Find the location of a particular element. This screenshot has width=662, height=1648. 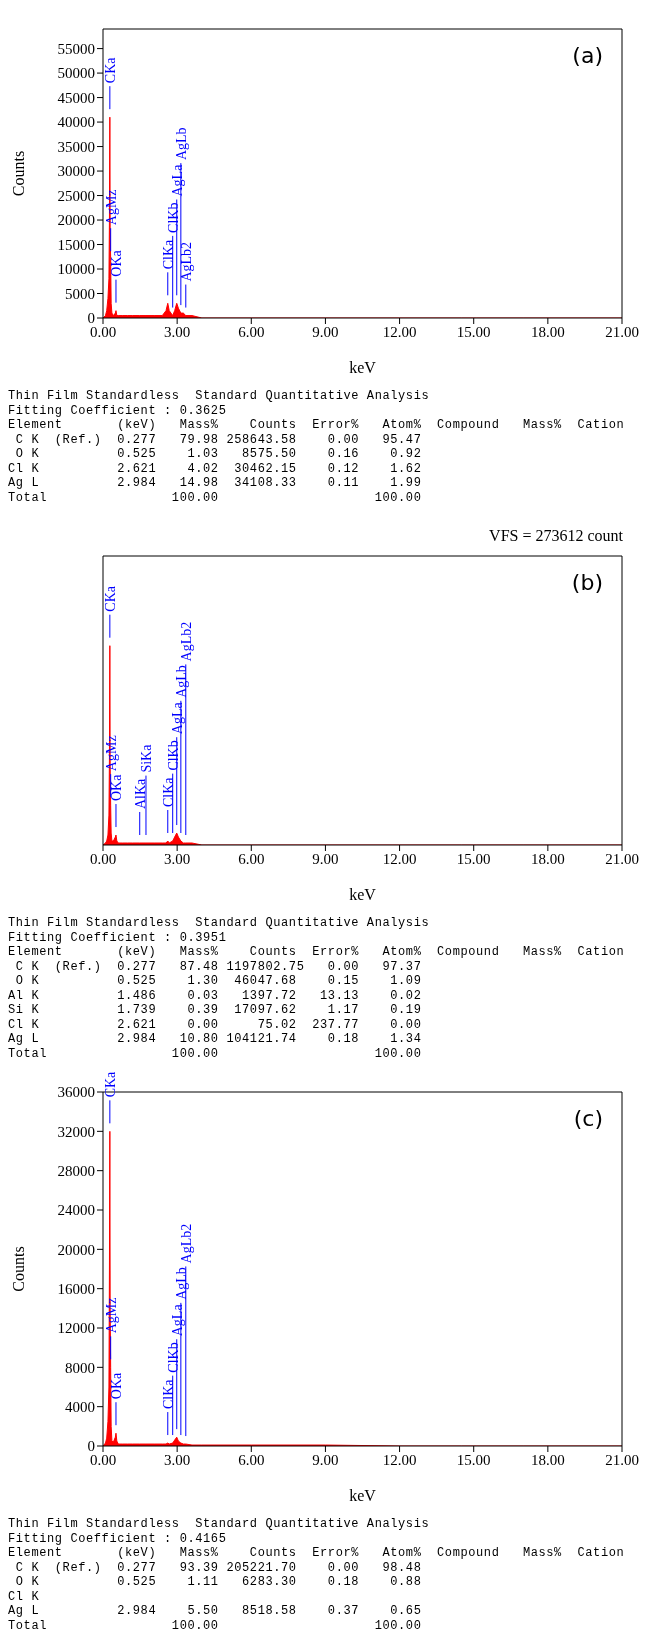

text: C K (Ref.) 0.277 87.48 1197802.75 0.00 97.37 is located at coordinates (218, 966).